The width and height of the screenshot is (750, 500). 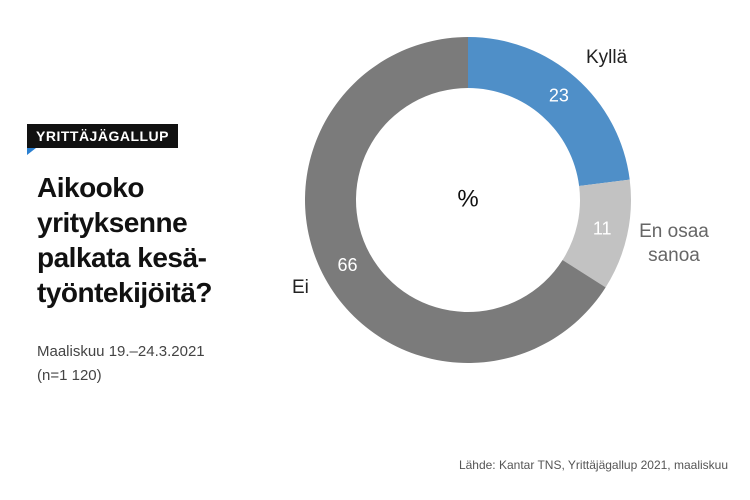 I want to click on category-label: Ei, so click(x=300, y=287).